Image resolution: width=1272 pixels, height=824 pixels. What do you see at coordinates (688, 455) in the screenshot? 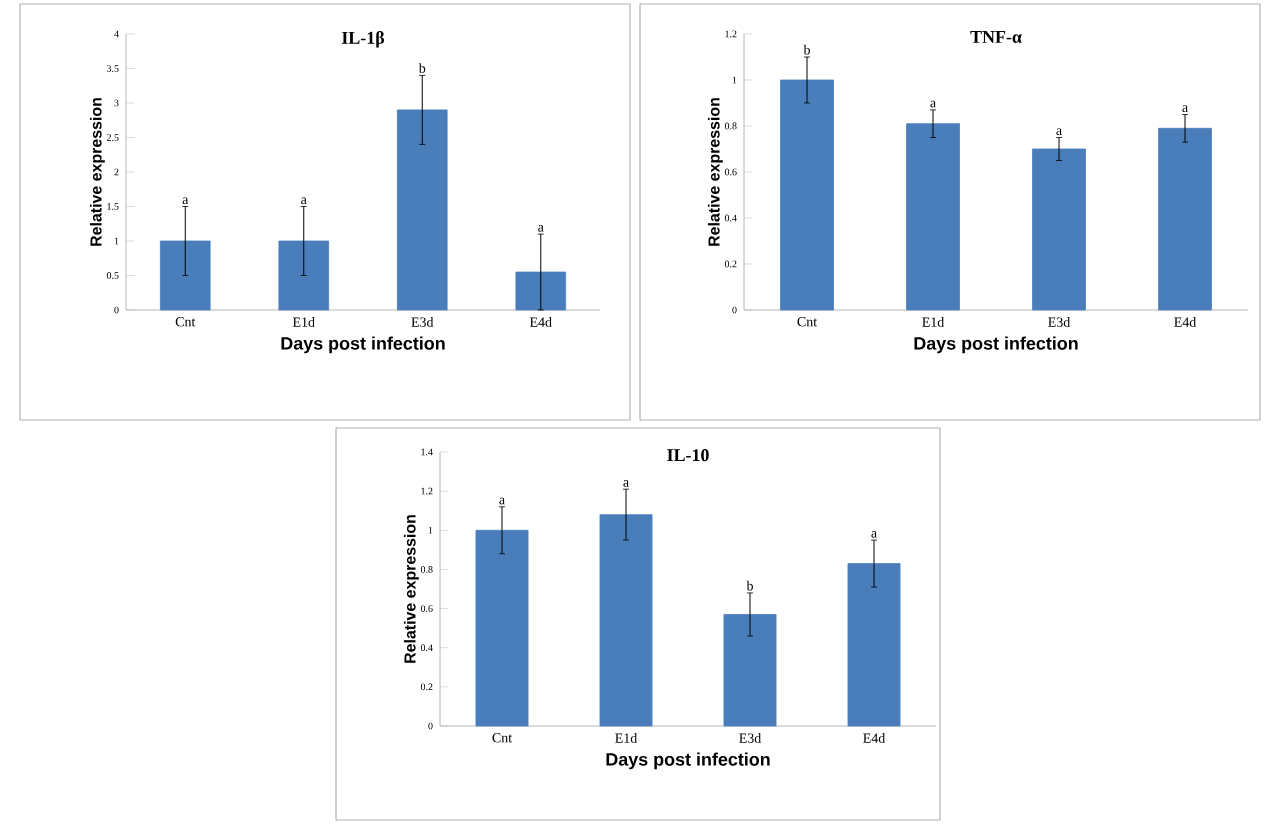
I see `chart-title: IL-10` at bounding box center [688, 455].